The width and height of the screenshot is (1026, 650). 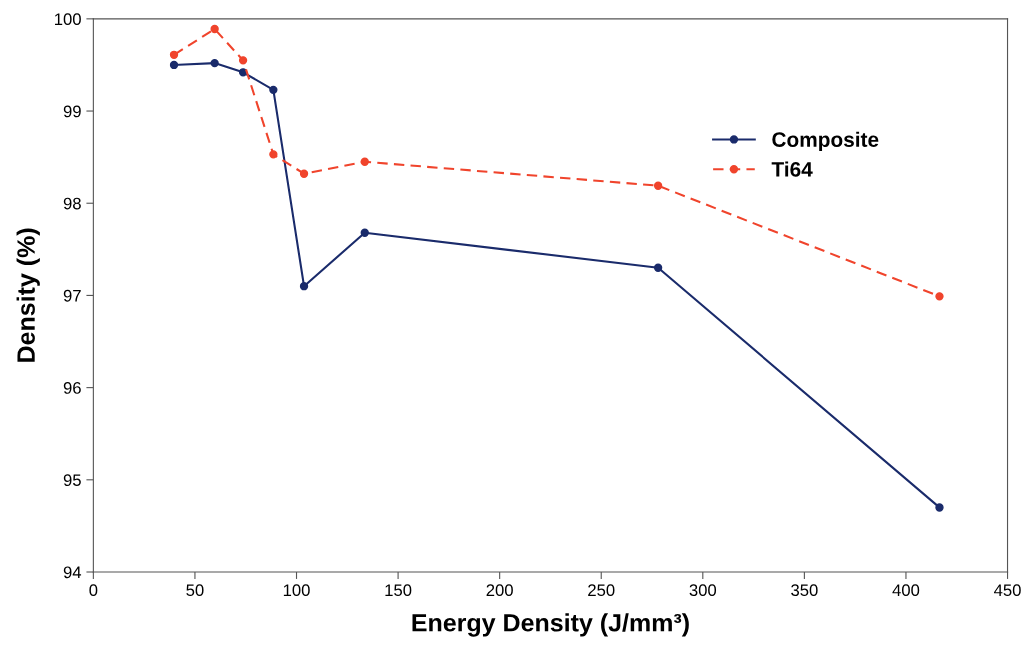 What do you see at coordinates (550, 625) in the screenshot?
I see `x-axis-title: Energy Density (J/mm³)` at bounding box center [550, 625].